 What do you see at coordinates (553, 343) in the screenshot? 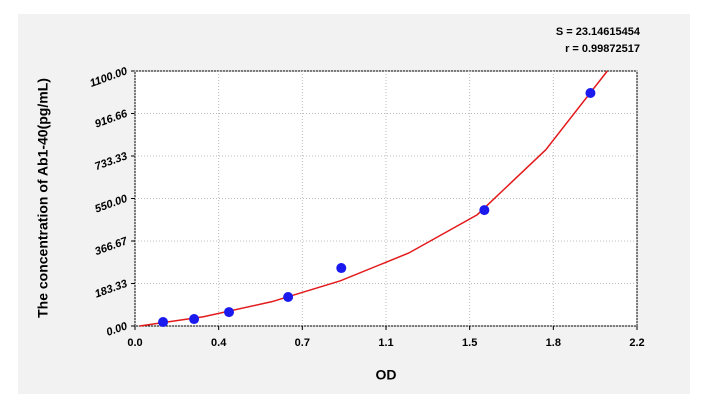
I see `x-tick-label: 1.8` at bounding box center [553, 343].